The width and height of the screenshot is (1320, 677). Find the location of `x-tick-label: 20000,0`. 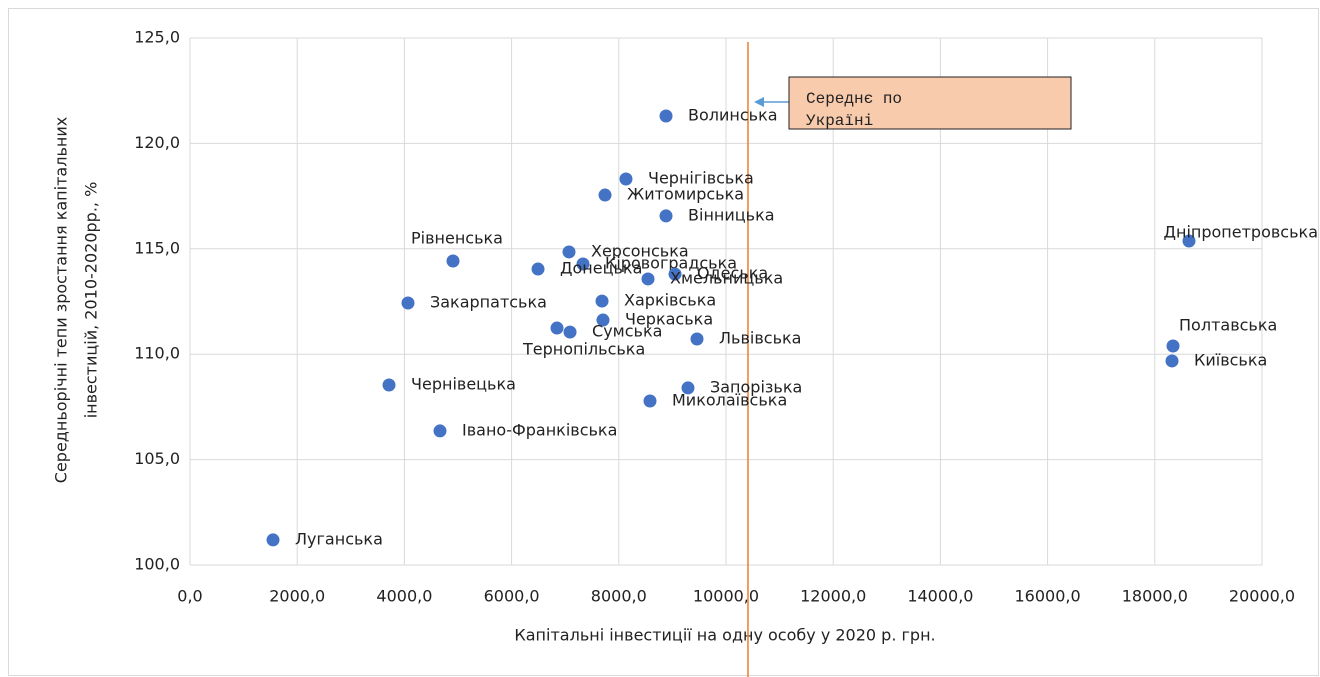

x-tick-label: 20000,0 is located at coordinates (1262, 596).